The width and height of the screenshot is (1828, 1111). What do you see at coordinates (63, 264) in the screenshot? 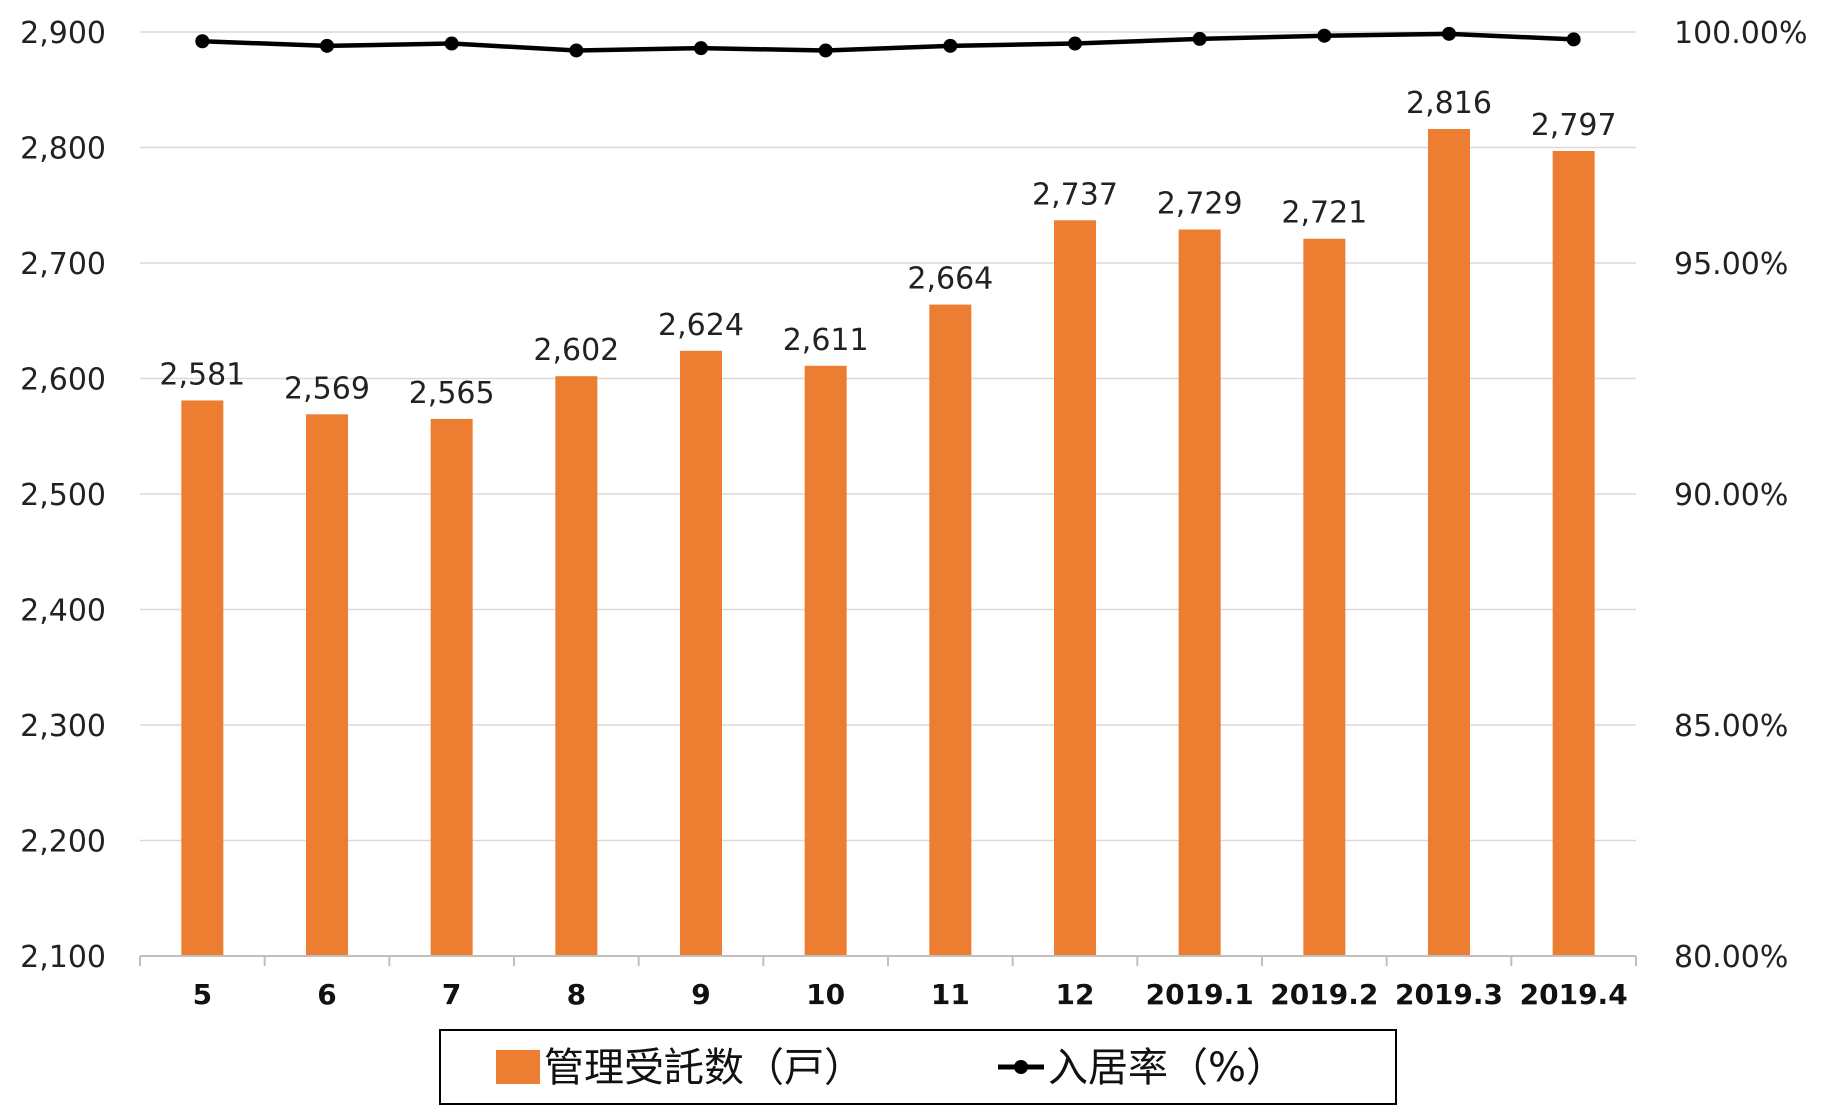
I see `y-left-tick-label: 2,700` at bounding box center [63, 264].